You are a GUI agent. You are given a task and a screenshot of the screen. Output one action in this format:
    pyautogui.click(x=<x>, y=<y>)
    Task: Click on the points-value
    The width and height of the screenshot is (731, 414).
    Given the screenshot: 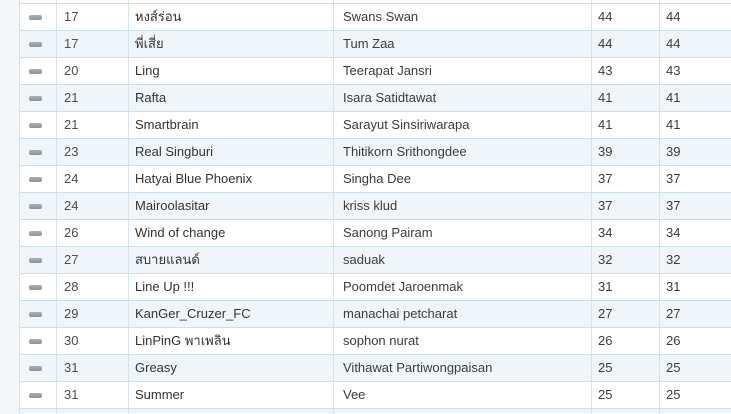 What is the action you would take?
    pyautogui.click(x=626, y=1)
    